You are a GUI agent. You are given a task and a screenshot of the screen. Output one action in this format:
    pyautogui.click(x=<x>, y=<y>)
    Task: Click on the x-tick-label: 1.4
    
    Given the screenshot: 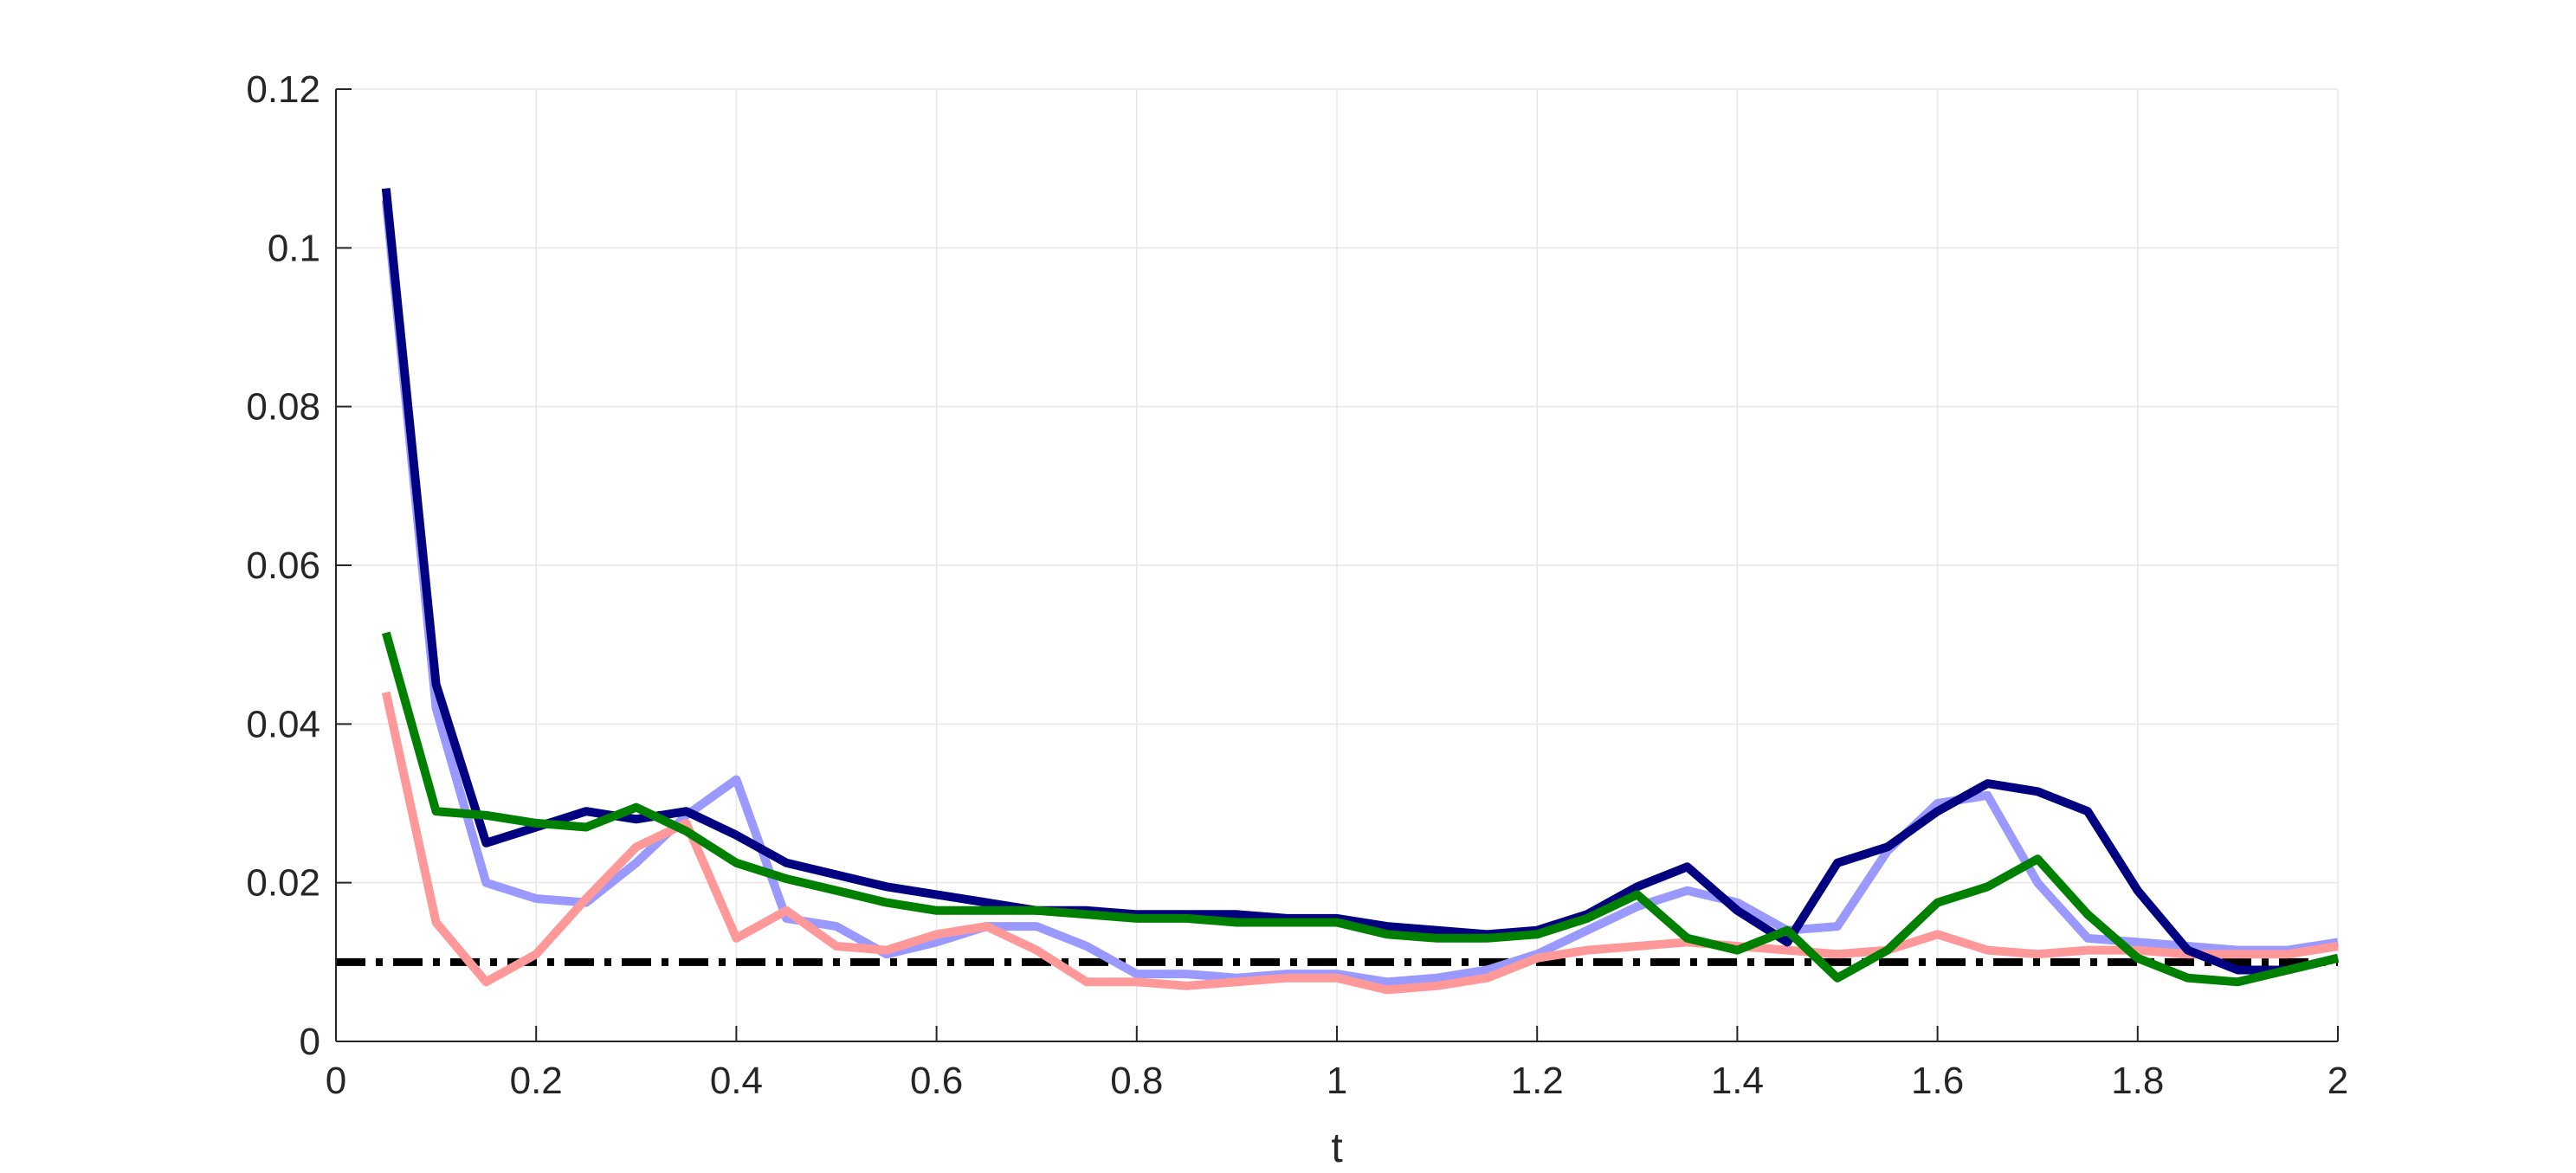 What is the action you would take?
    pyautogui.click(x=1737, y=1081)
    